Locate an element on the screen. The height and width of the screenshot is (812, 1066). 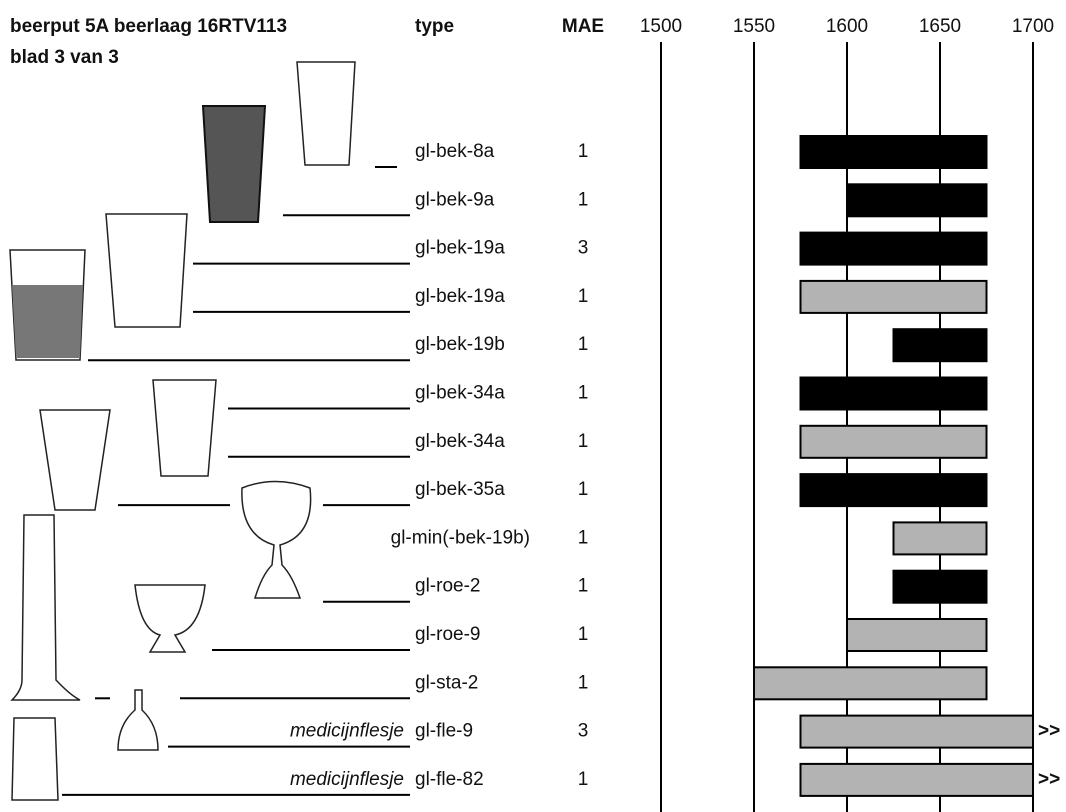
type-label: gl-fle-82 is located at coordinates (449, 779).